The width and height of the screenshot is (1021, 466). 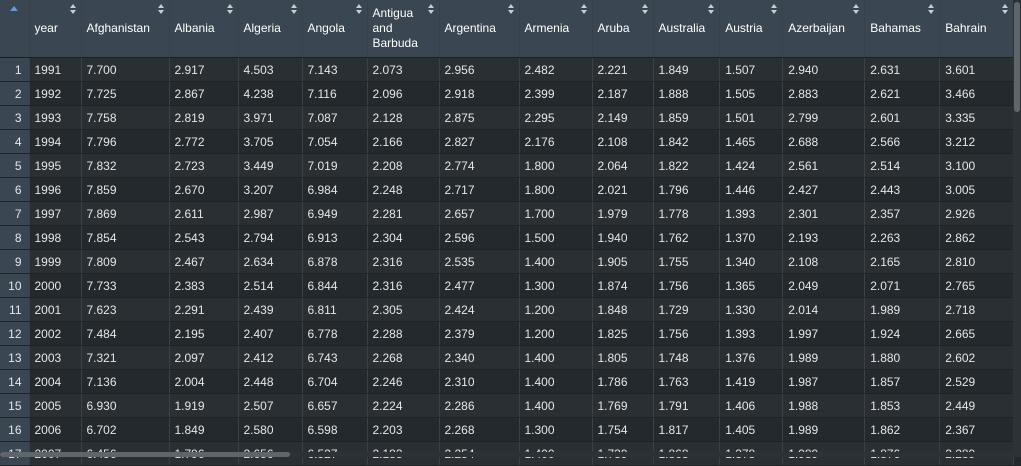 I want to click on table-cell: 6.598, so click(x=335, y=429).